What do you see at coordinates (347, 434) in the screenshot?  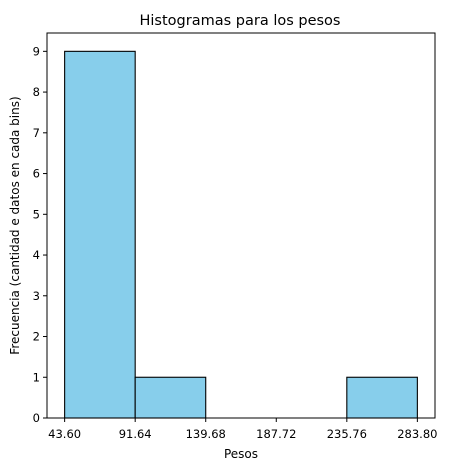 I see `x-tick-label: 235.76` at bounding box center [347, 434].